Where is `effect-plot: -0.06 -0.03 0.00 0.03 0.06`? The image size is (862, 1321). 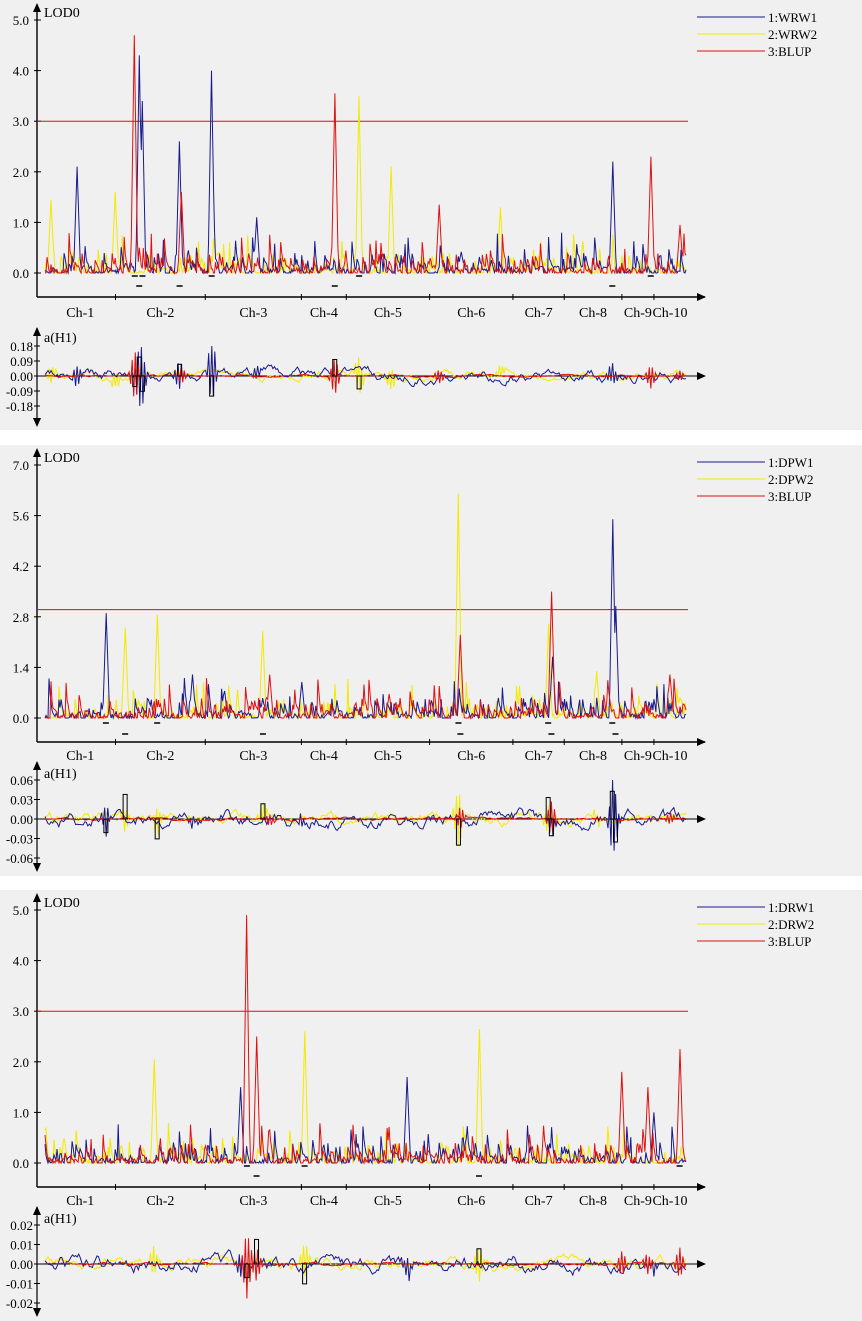
effect-plot: -0.06 -0.03 0.00 0.03 0.06 is located at coordinates (356, 816).